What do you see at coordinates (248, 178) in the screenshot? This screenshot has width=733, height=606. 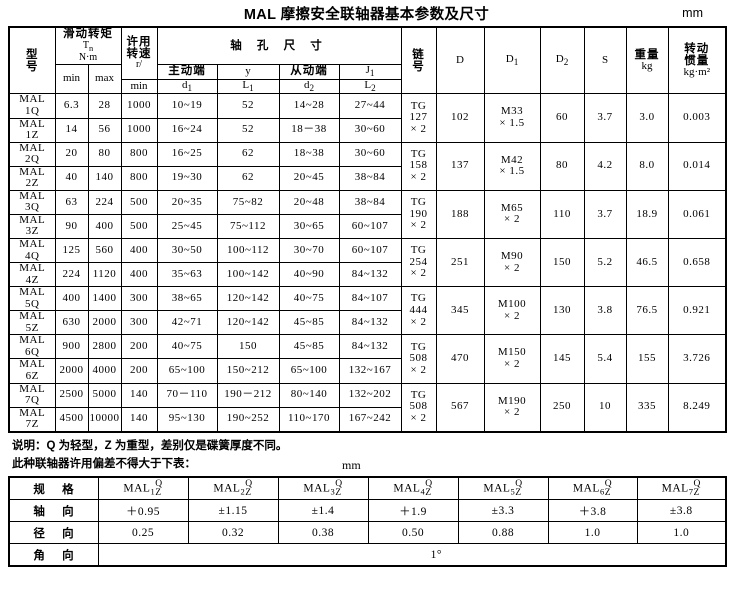 I see `cell-L1: 62` at bounding box center [248, 178].